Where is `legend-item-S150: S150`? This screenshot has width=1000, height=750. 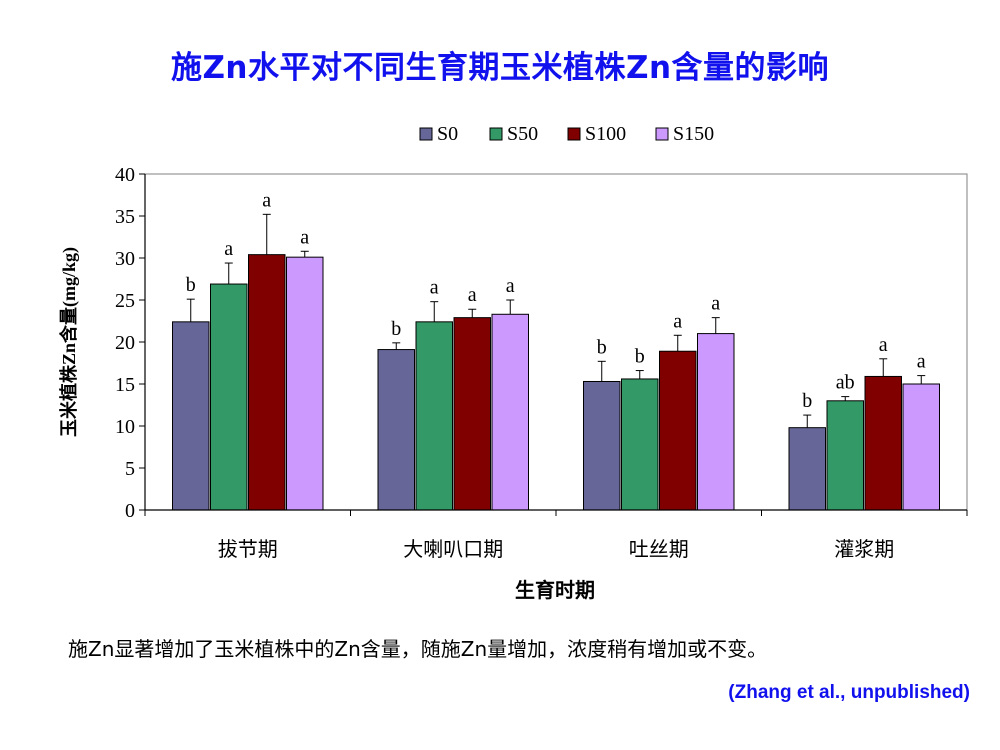 legend-item-S150: S150 is located at coordinates (684, 134).